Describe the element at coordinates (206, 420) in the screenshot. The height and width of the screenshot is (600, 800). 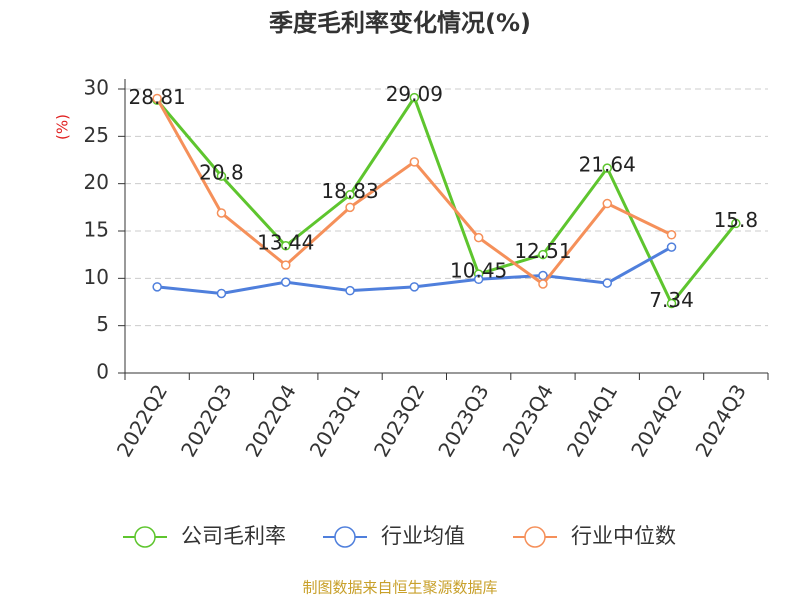
I see `x-tick-label: 2022Q3` at that location.